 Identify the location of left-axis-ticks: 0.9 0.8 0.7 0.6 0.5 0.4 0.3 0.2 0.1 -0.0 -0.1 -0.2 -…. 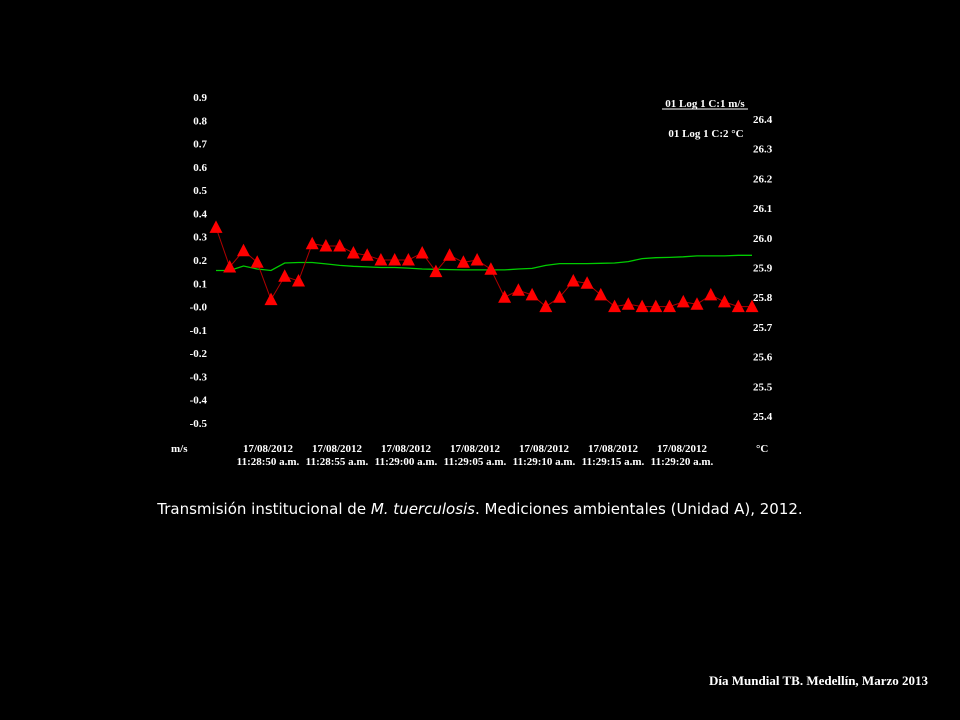
(199, 261).